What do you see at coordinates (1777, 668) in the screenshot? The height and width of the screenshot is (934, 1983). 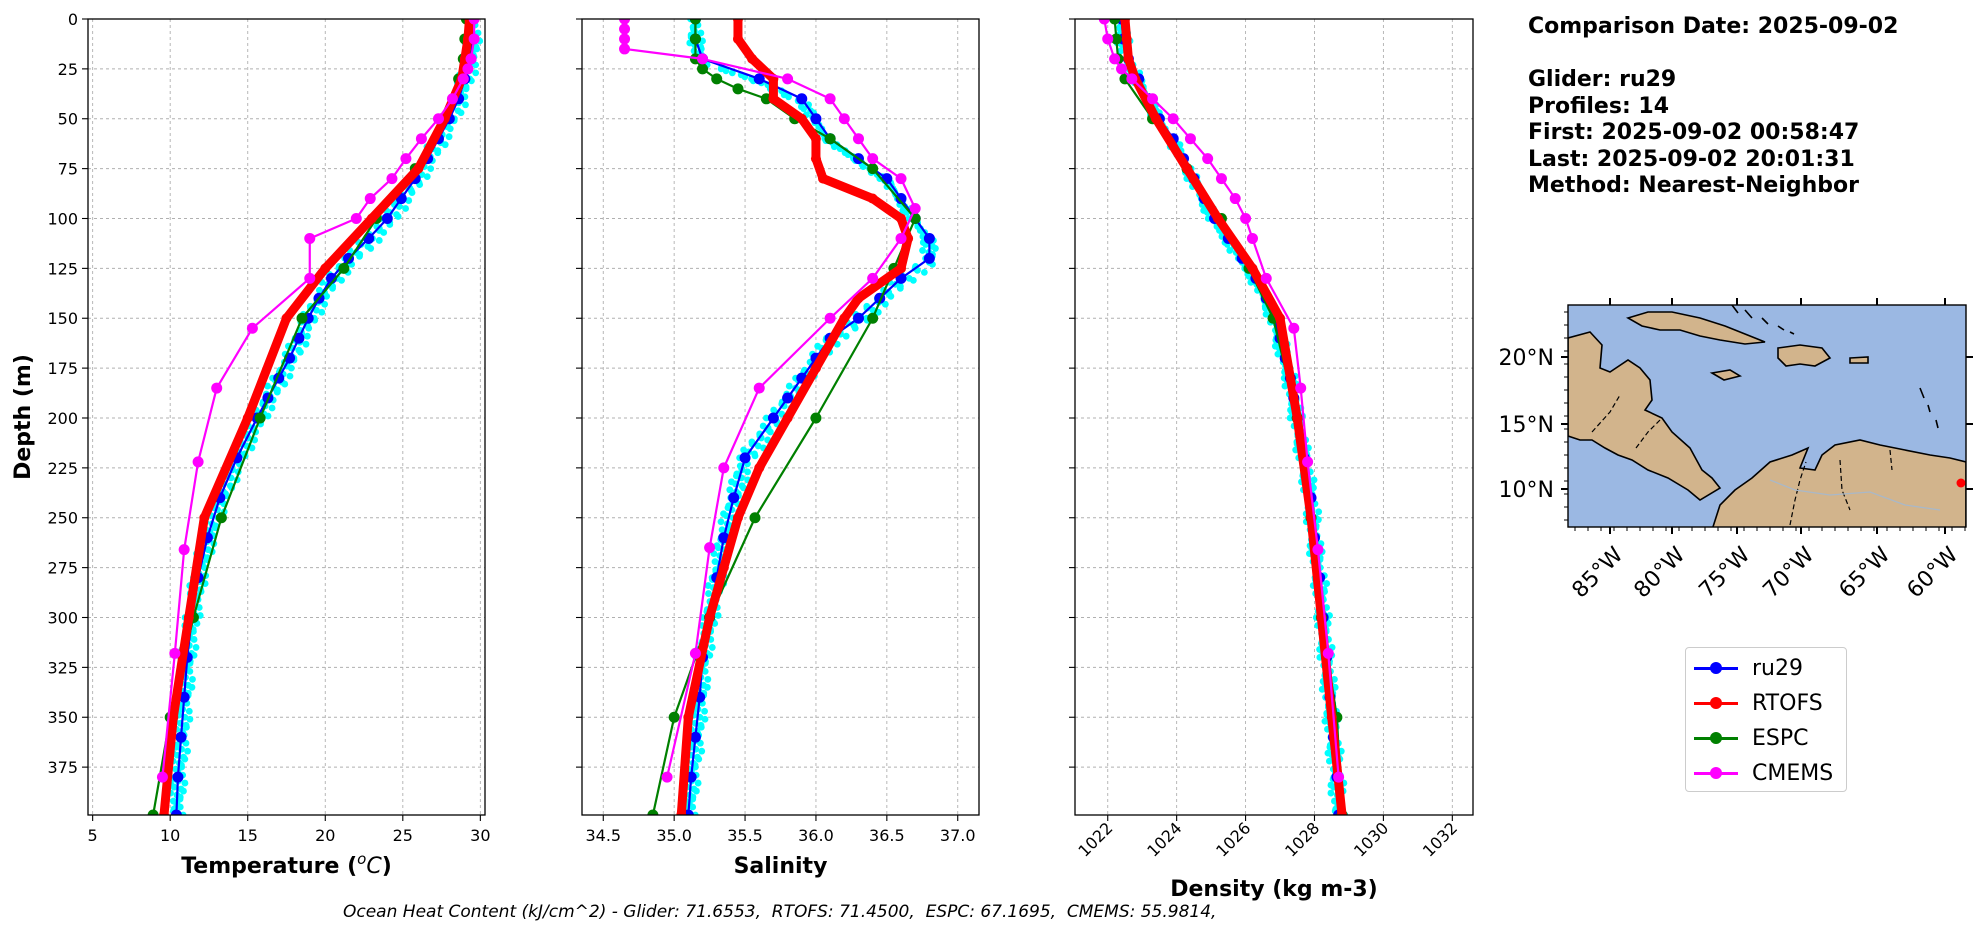 I see `legend-label: ru29` at bounding box center [1777, 668].